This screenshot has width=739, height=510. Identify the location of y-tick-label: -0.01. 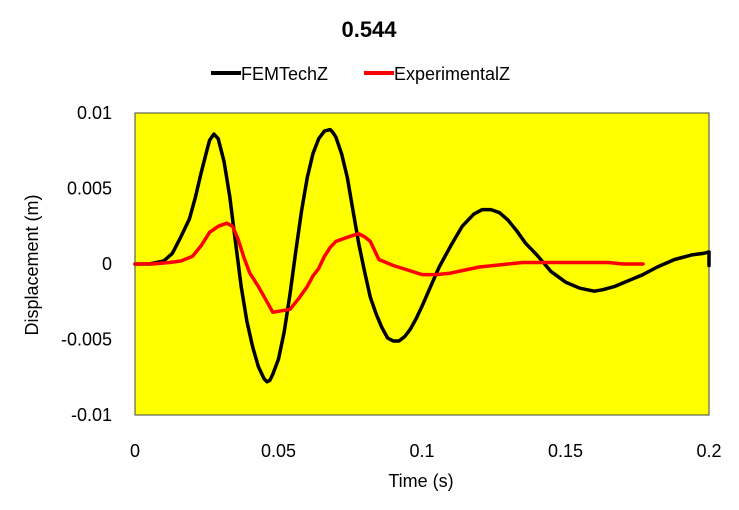
(91, 415).